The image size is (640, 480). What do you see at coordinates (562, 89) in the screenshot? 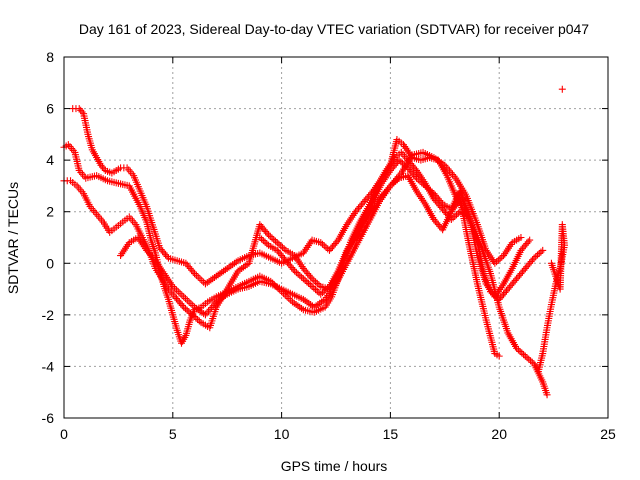
I see `outlier-point` at bounding box center [562, 89].